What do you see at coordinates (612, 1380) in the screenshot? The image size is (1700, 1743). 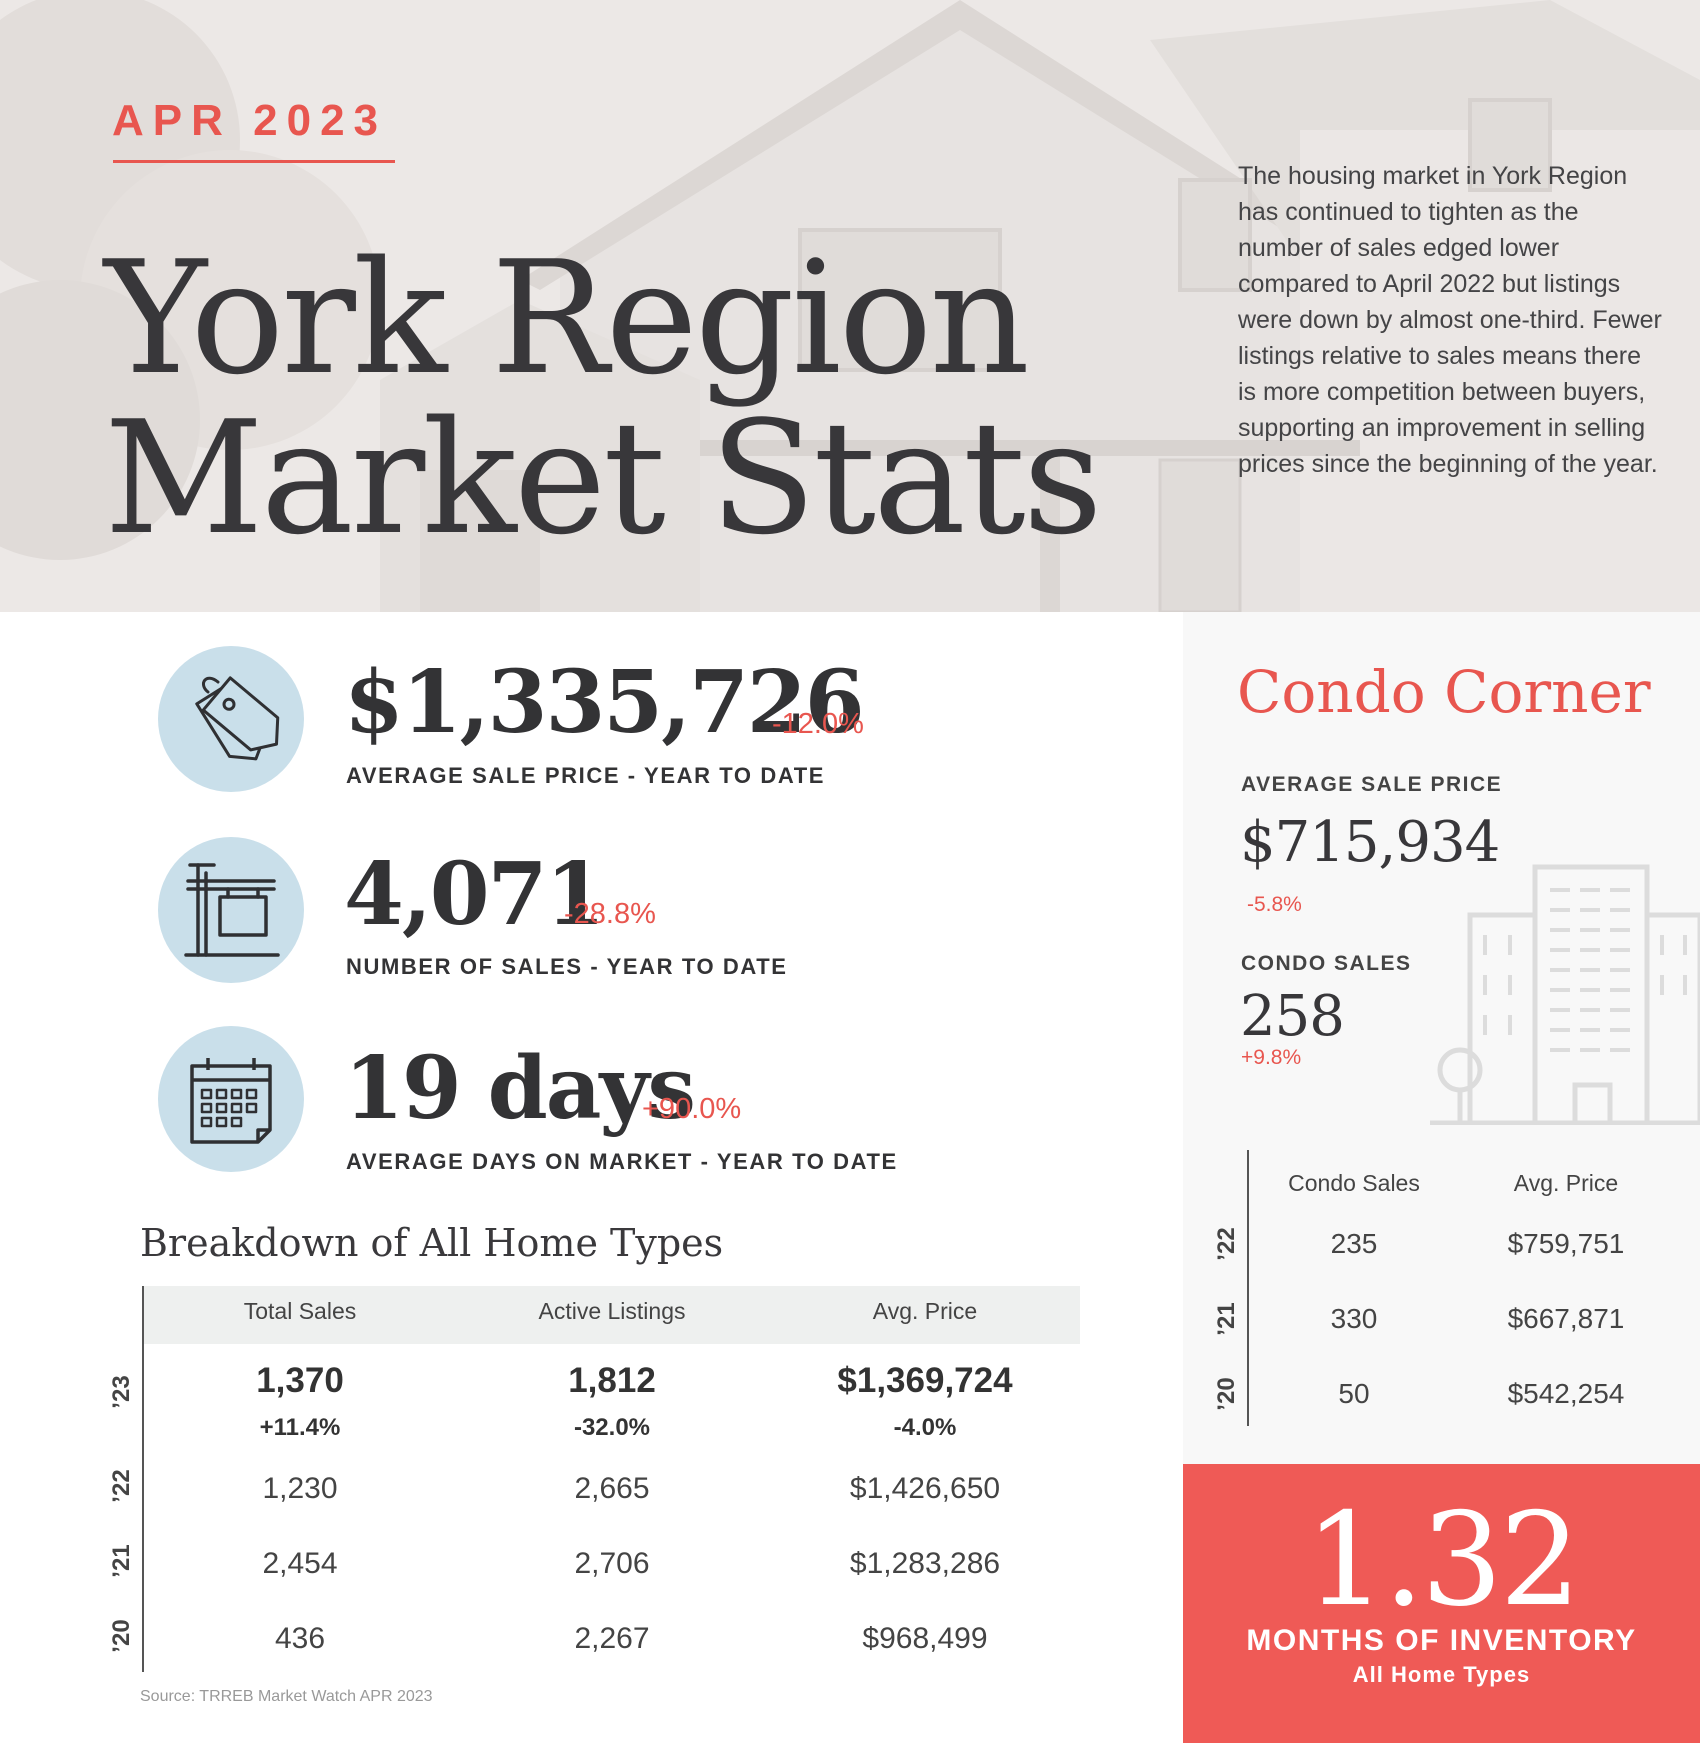 I see `table-cell: 1,812` at bounding box center [612, 1380].